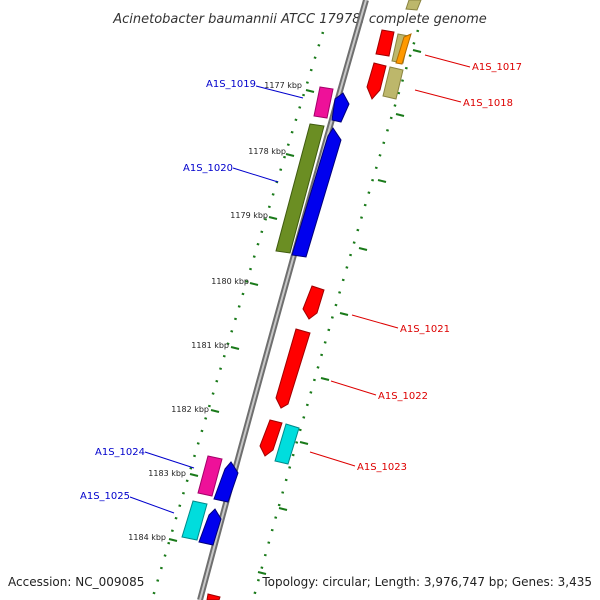  Describe the element at coordinates (497, 67) in the screenshot. I see `label-a1s-1017: A1S_1017` at that location.